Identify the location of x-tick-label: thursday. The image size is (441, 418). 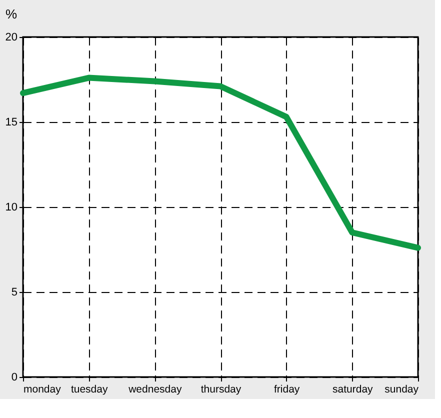
(221, 390).